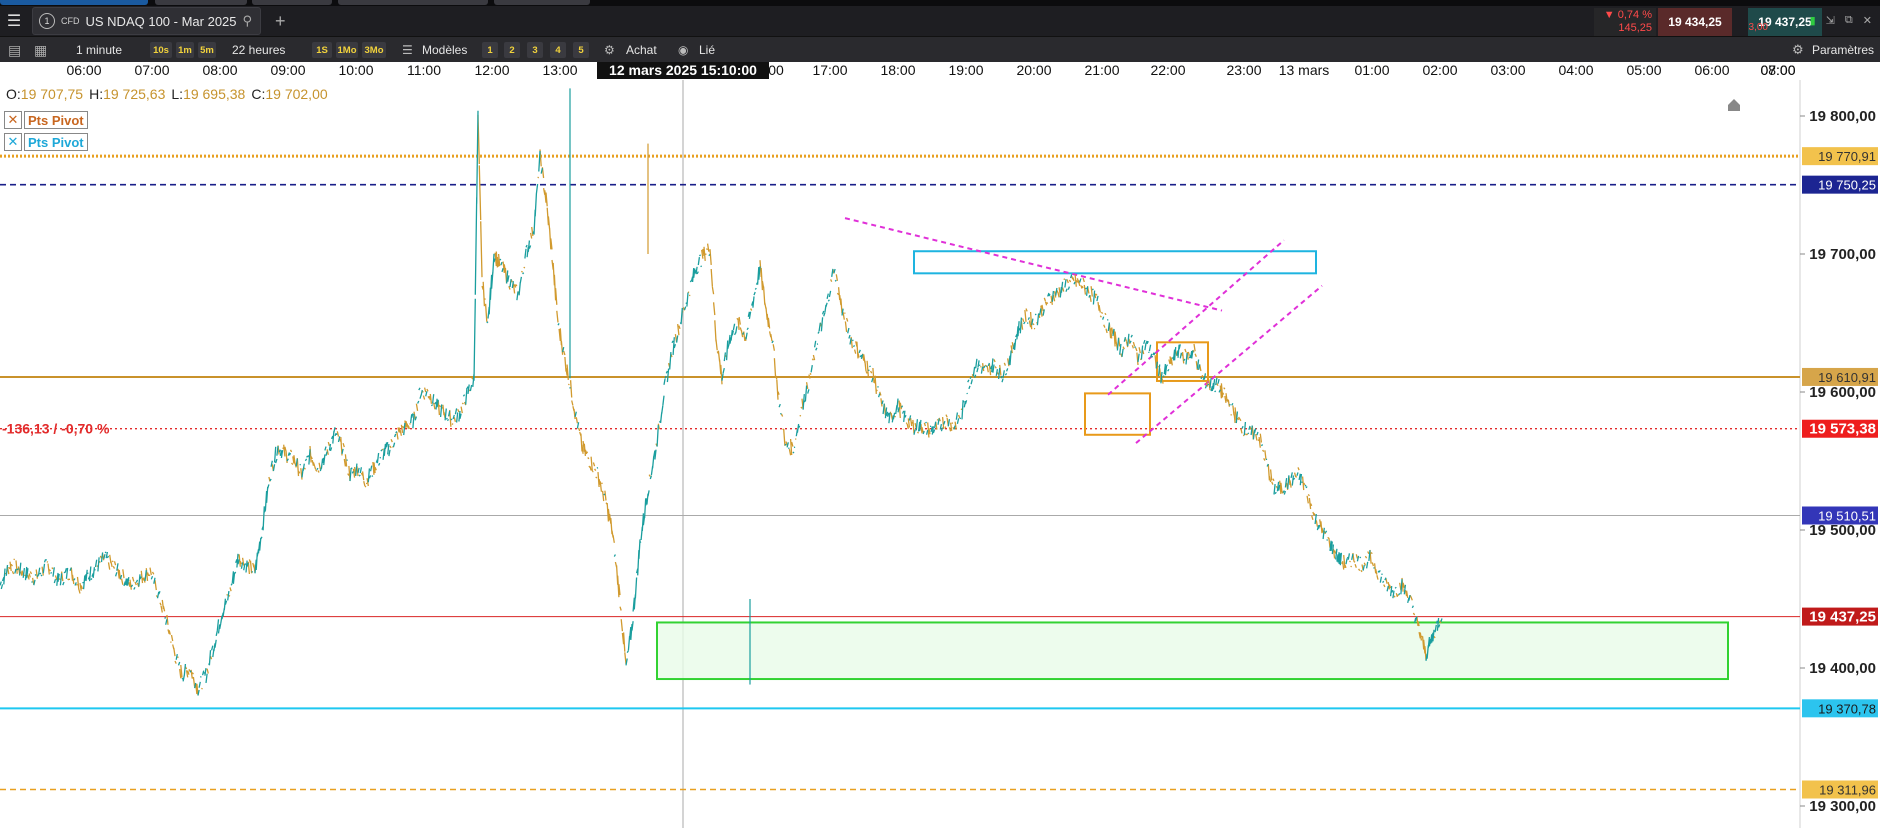 The height and width of the screenshot is (828, 1880). What do you see at coordinates (609, 50) in the screenshot?
I see `buy-icon: ⚙` at bounding box center [609, 50].